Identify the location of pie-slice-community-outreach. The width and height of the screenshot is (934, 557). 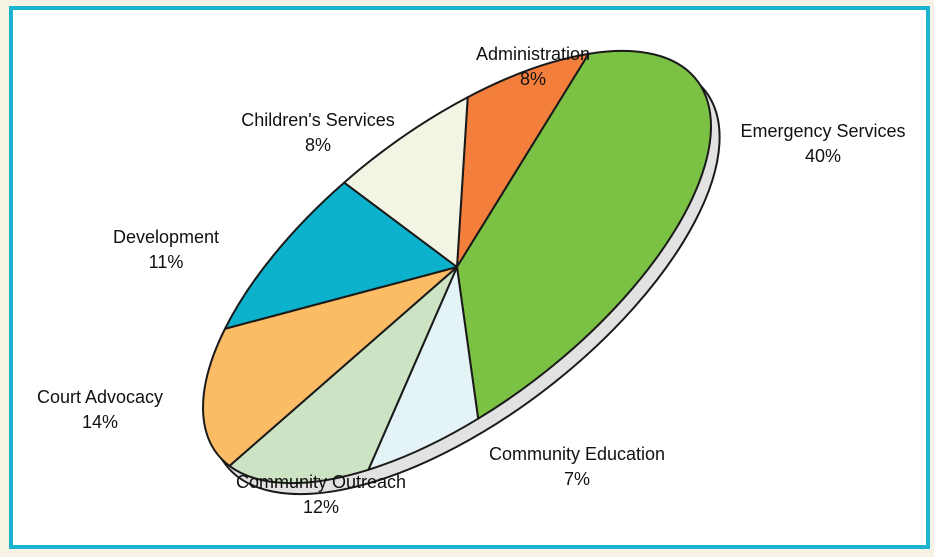
(343, 375).